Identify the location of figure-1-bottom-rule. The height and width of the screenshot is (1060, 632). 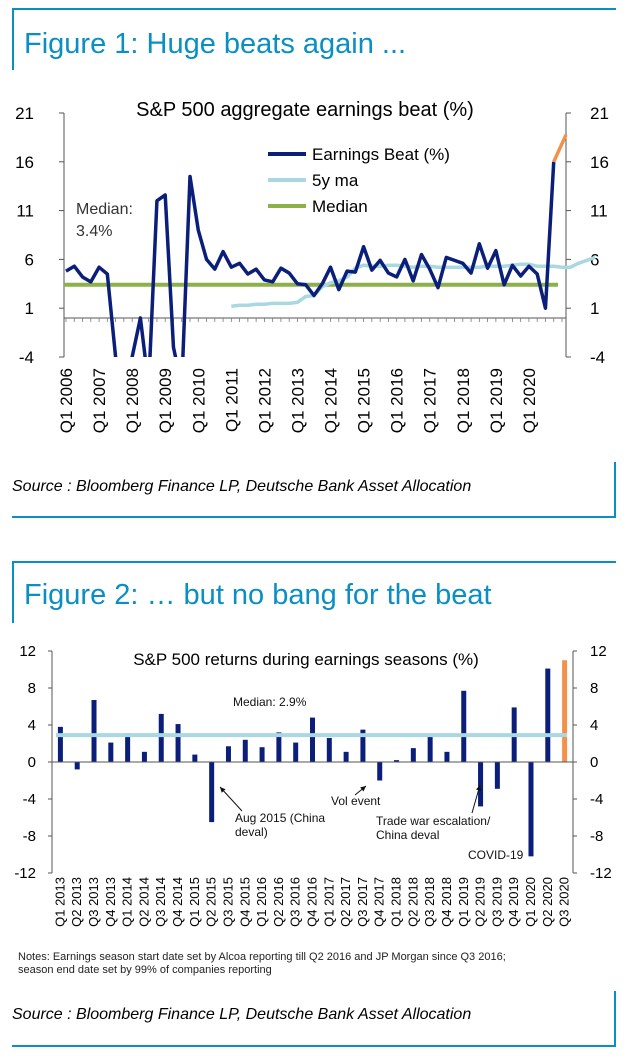
(314, 517).